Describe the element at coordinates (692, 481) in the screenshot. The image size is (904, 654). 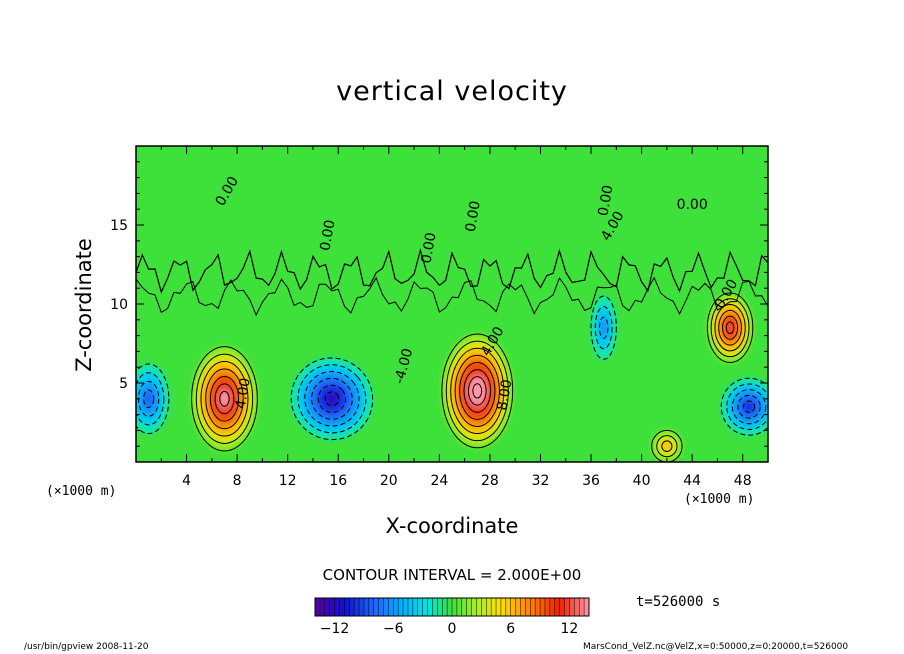
I see `x-tick-label: 44` at that location.